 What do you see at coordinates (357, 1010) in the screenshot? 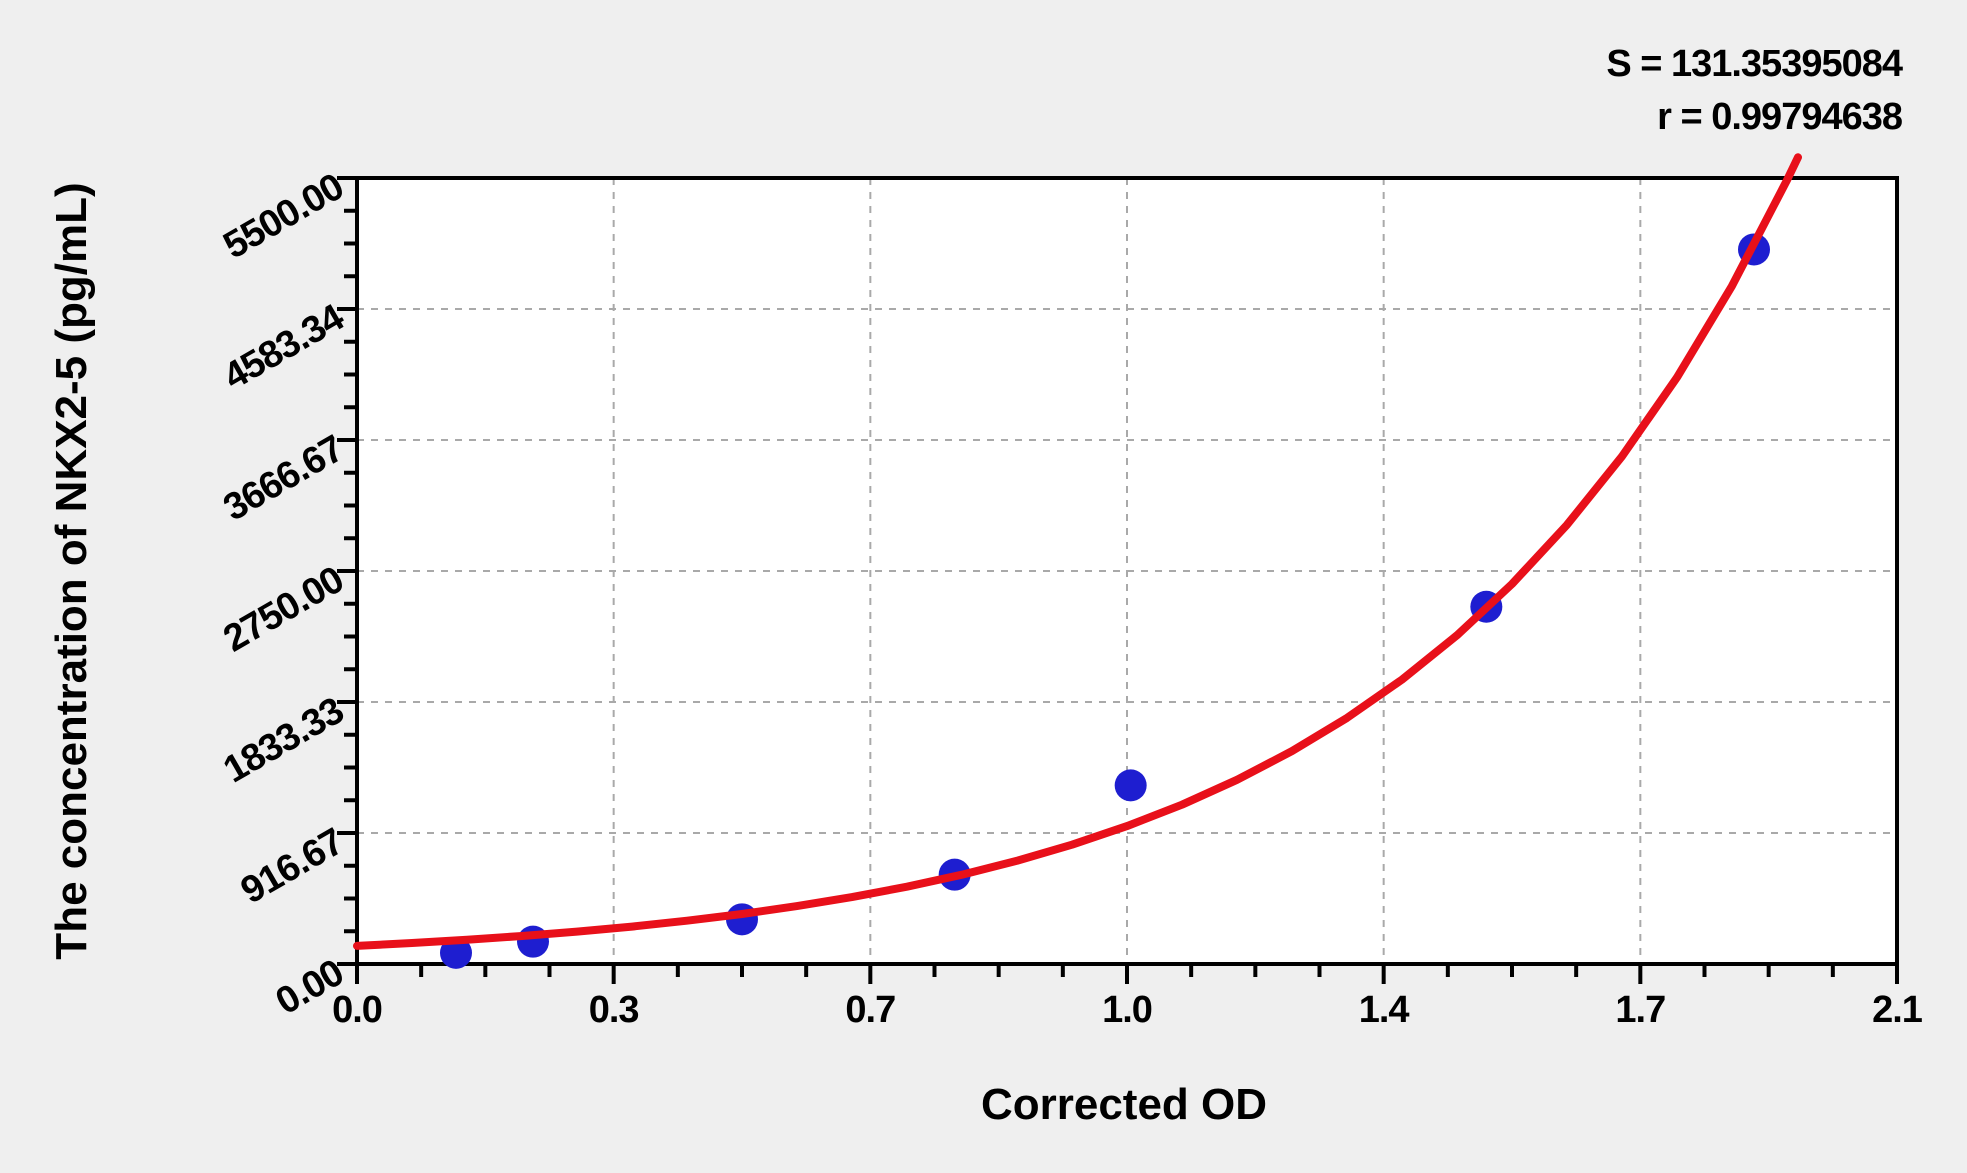
I see `x-tick-label: 0.0` at bounding box center [357, 1010].